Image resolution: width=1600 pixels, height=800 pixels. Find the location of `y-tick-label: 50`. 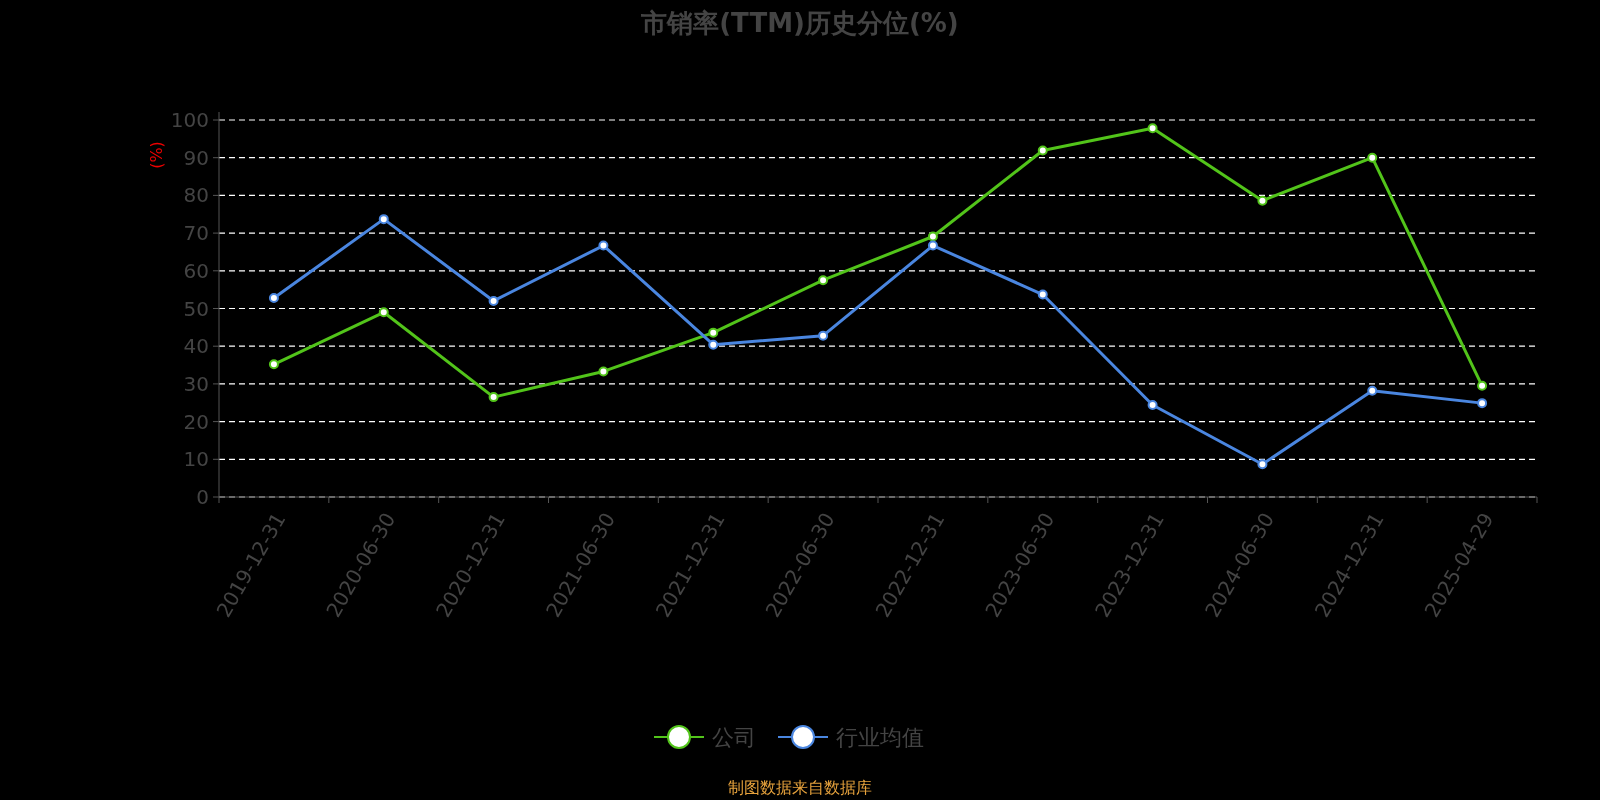

y-tick-label: 50 is located at coordinates (196, 308).